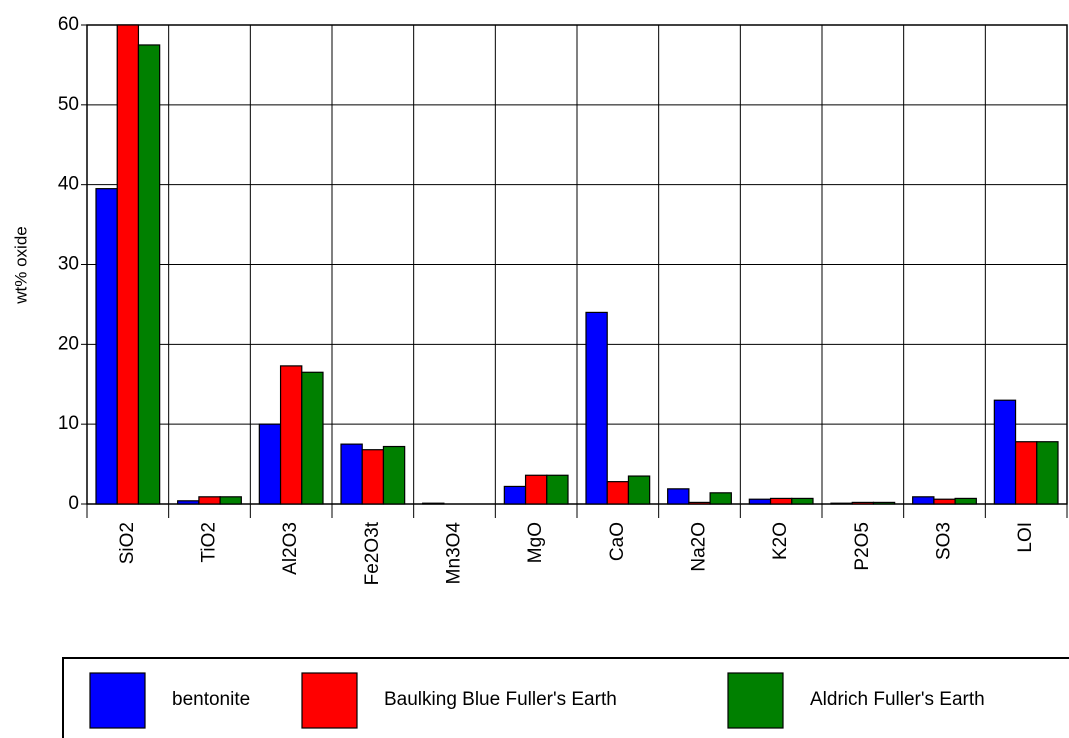 The image size is (1069, 738). Describe the element at coordinates (897, 699) in the screenshot. I see `legend-label: Aldrich Fuller's Earth` at that location.